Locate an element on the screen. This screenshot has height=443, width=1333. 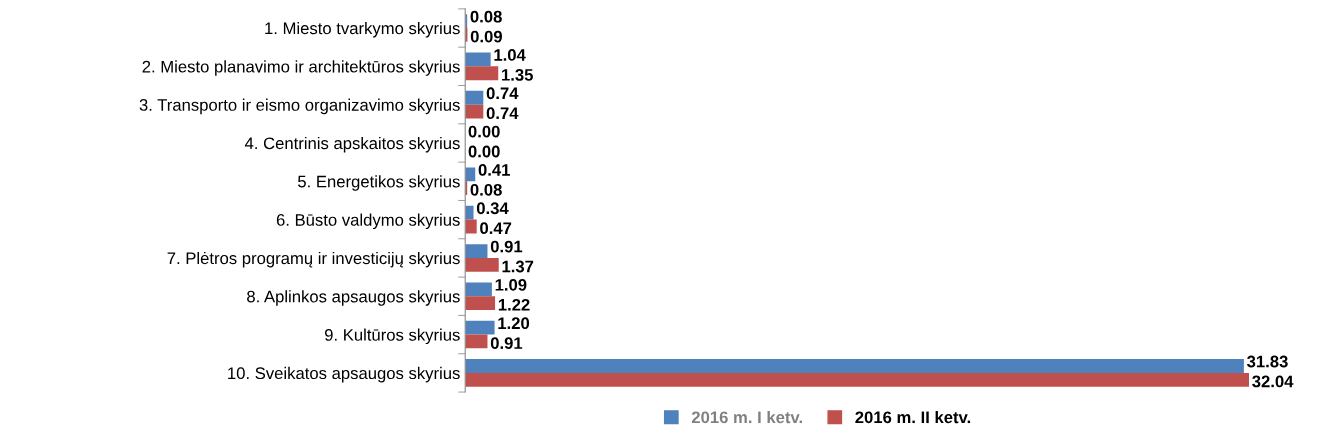
data-label: 1.37 is located at coordinates (518, 266).